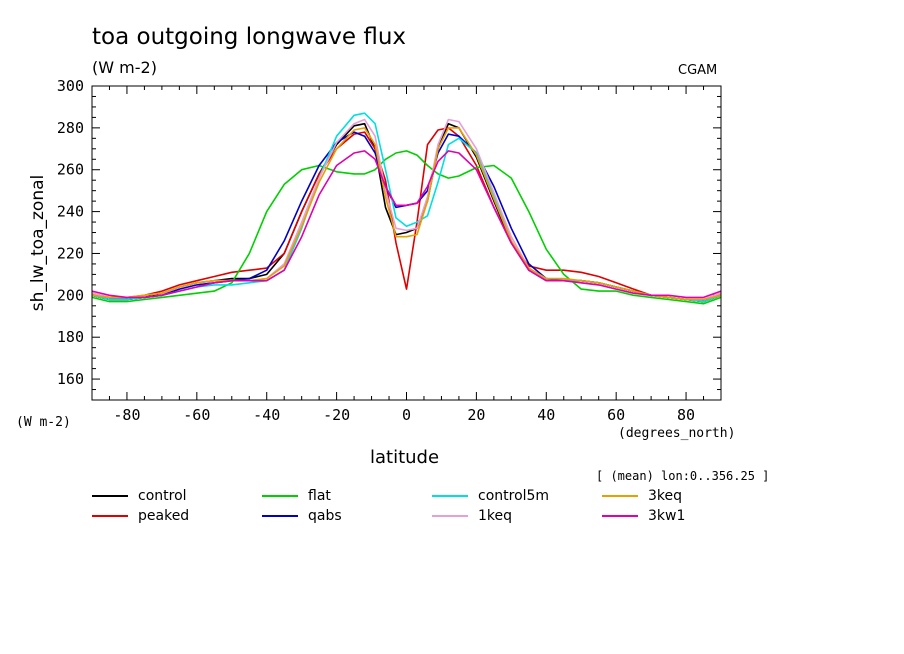 This screenshot has width=904, height=654. Describe the element at coordinates (124, 67) in the screenshot. I see `chart-subtitle: (W m-2)` at that location.